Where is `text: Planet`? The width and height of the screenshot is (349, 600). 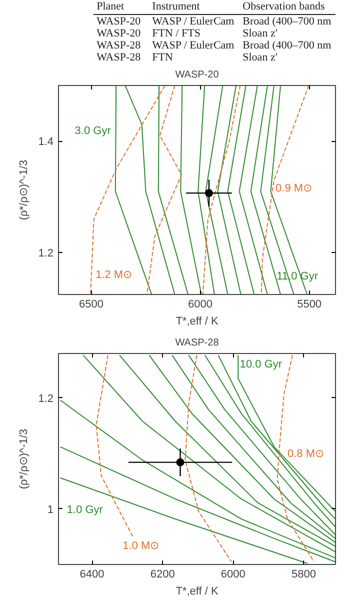 text: Planet is located at coordinates (110, 6).